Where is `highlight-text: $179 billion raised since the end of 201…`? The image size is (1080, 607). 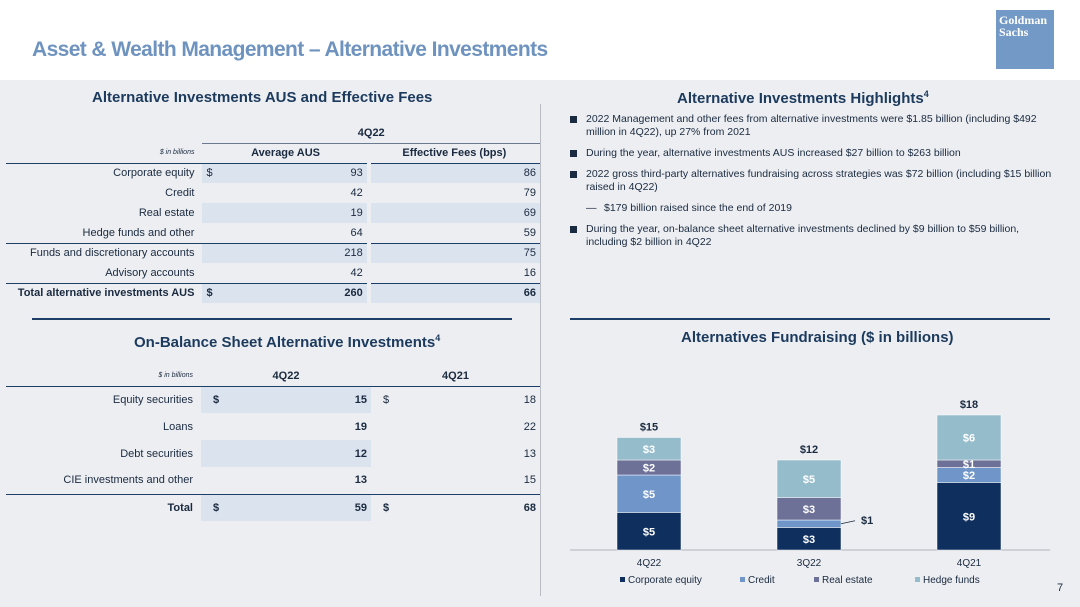 highlight-text: $179 billion raised since the end of 201… is located at coordinates (698, 208).